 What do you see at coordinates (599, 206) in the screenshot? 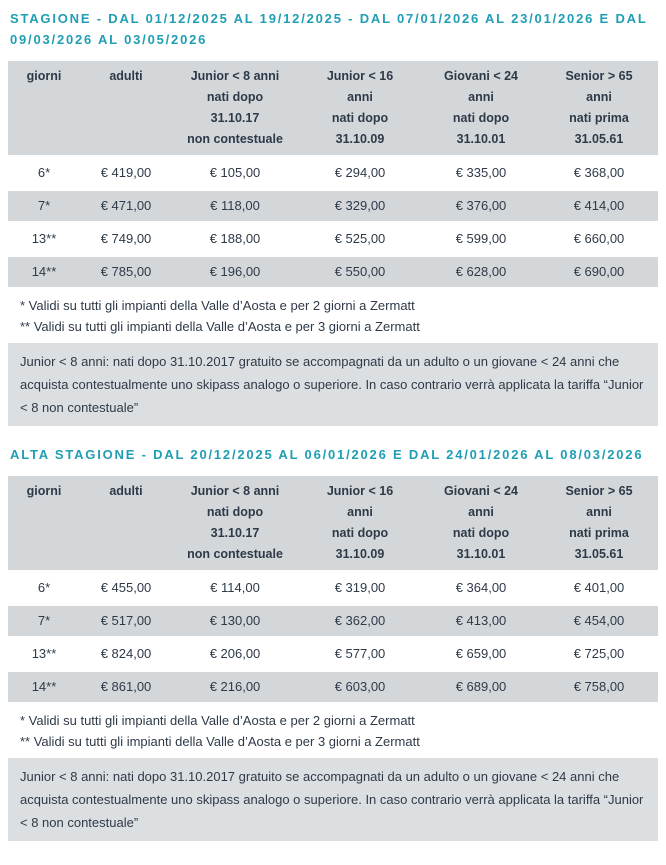
I see `price-cell: € 414,00` at bounding box center [599, 206].